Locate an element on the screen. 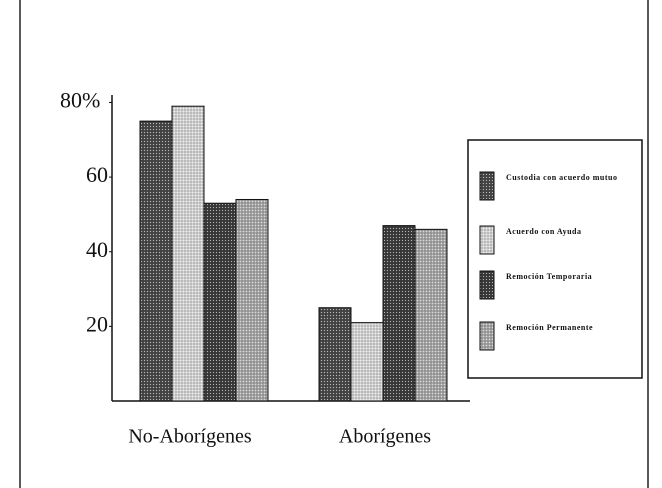 This screenshot has height=488, width=662. legend-label: Acuerdo con Ayuda is located at coordinates (543, 231).